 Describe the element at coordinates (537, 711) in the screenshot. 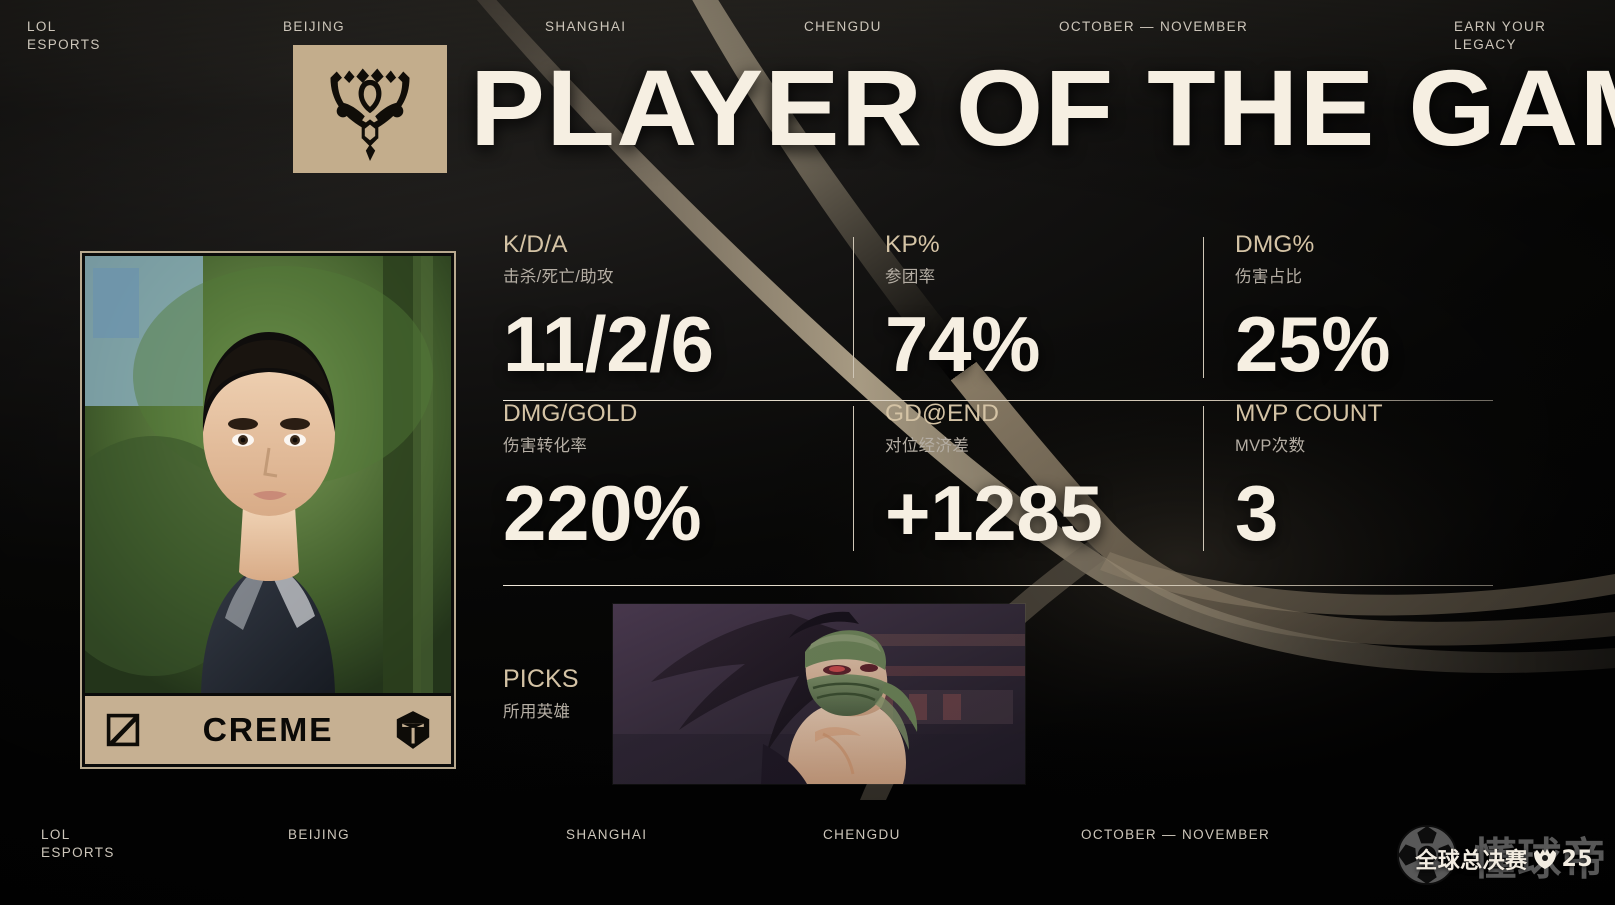

I see `picks-sublabel: 所用英雄` at that location.